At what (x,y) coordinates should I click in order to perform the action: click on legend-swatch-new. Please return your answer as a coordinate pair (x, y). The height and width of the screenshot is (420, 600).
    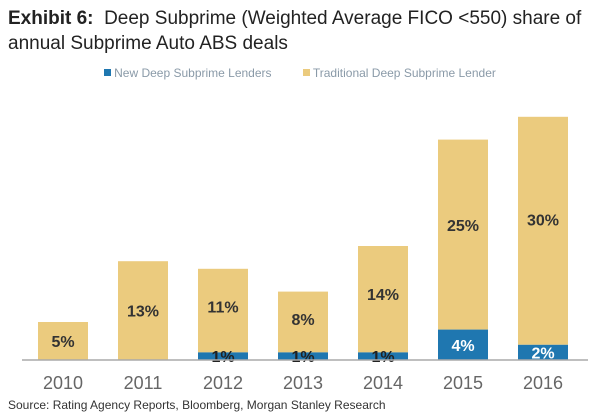
    Looking at the image, I should click on (108, 72).